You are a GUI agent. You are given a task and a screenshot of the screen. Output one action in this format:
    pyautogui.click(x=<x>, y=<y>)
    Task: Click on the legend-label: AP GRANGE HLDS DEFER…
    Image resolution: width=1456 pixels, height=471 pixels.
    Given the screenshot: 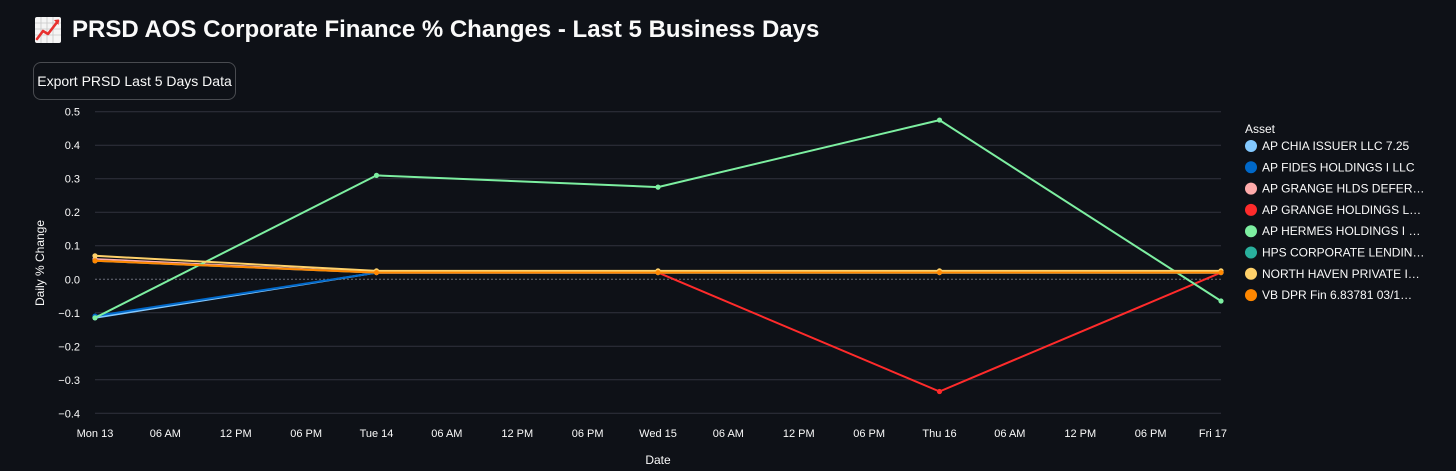 What is the action you would take?
    pyautogui.click(x=1343, y=189)
    